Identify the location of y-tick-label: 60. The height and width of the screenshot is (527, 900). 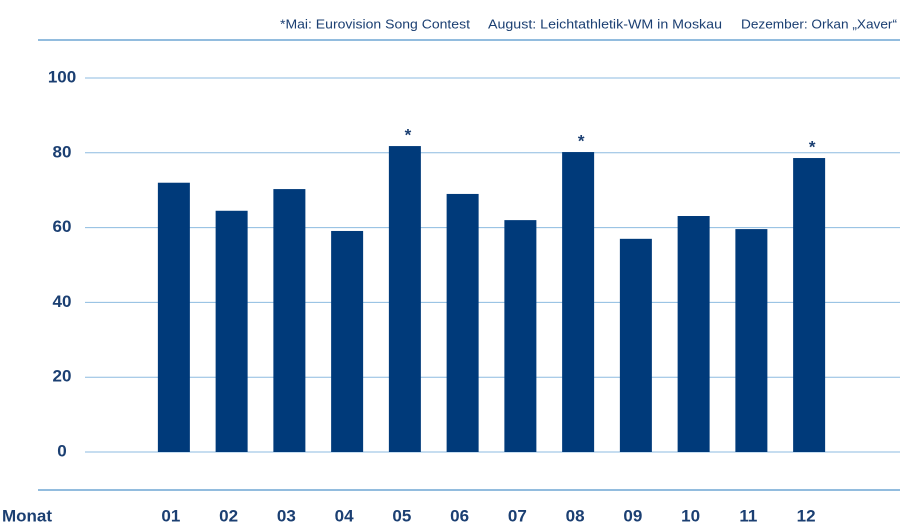
(62, 226).